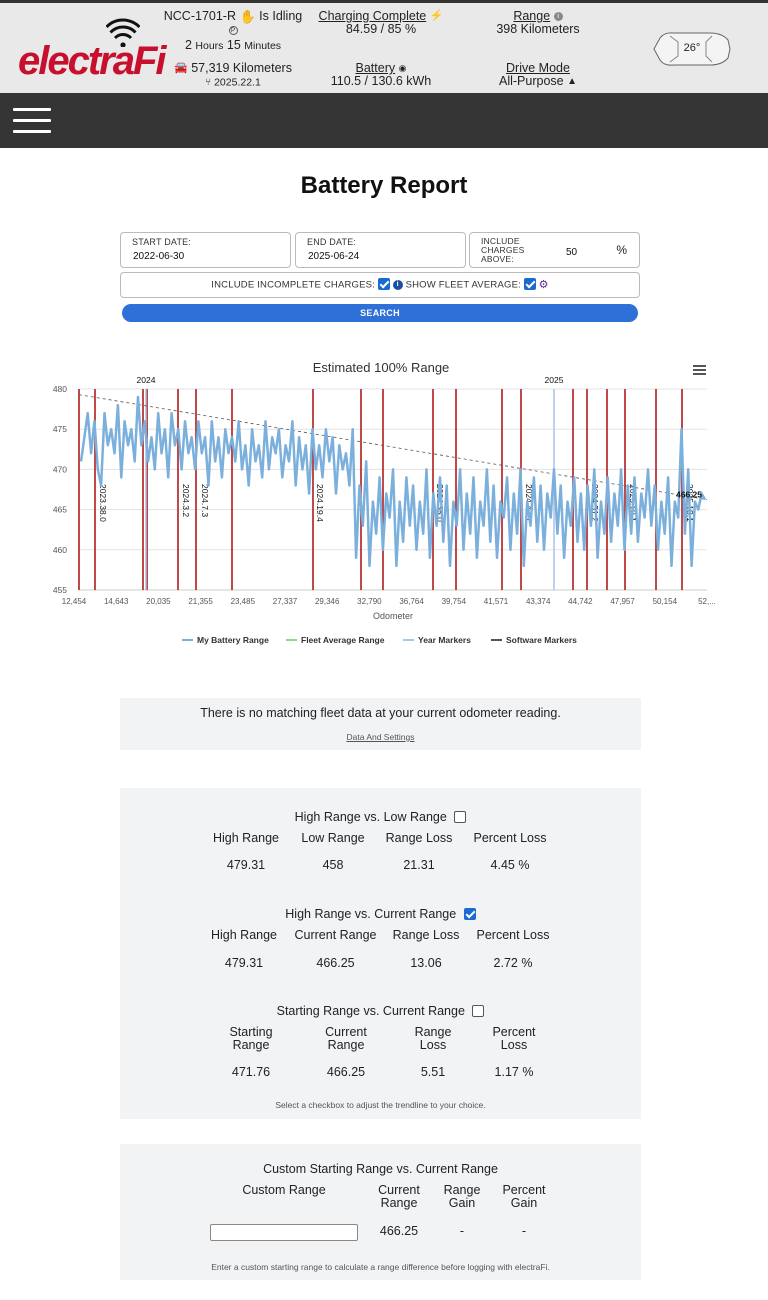 This screenshot has width=768, height=1300. I want to click on y-tick-label: 470, so click(60, 469).